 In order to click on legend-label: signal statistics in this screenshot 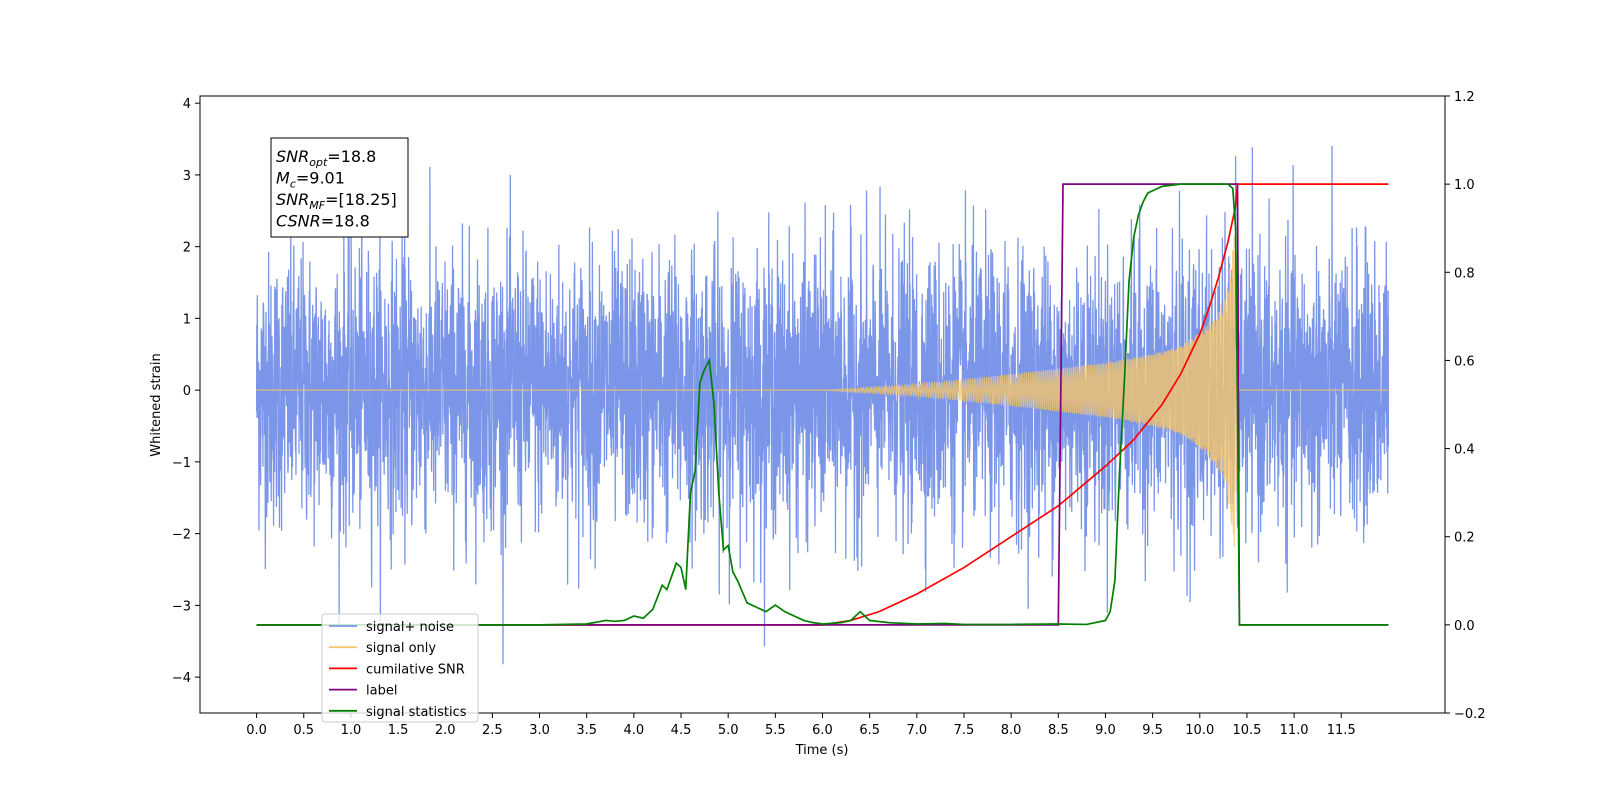, I will do `click(416, 712)`.